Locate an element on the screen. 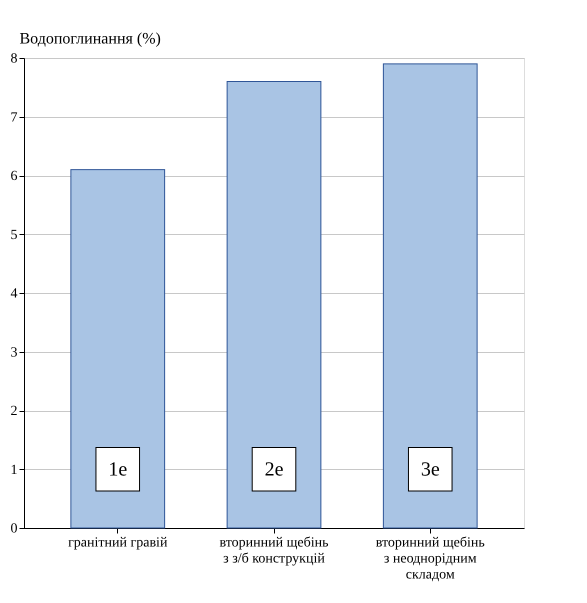 The image size is (587, 603). y-tick-label: 6 is located at coordinates (14, 176).